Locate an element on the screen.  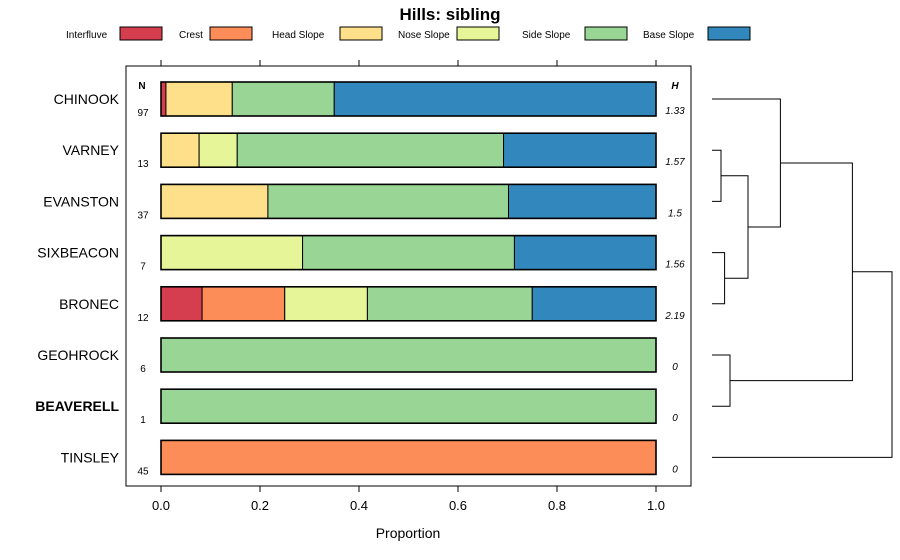
dendrogram is located at coordinates (802, 278).